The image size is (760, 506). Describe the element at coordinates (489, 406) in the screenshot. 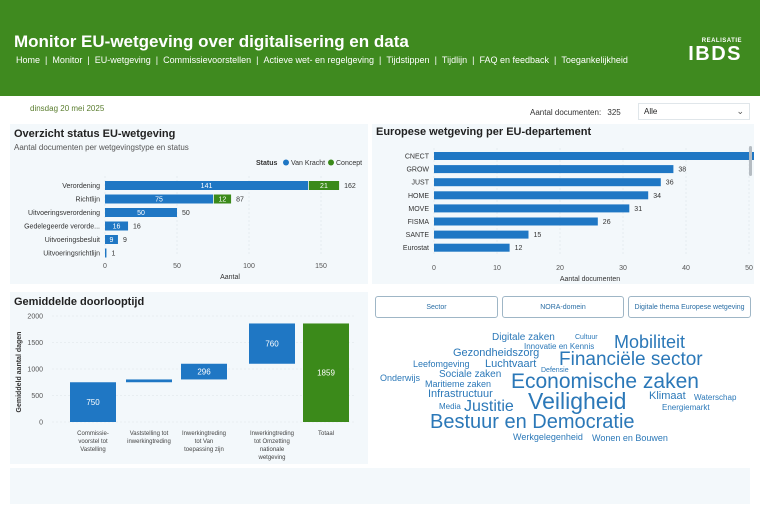

I see `word-justitie: Justitie` at that location.